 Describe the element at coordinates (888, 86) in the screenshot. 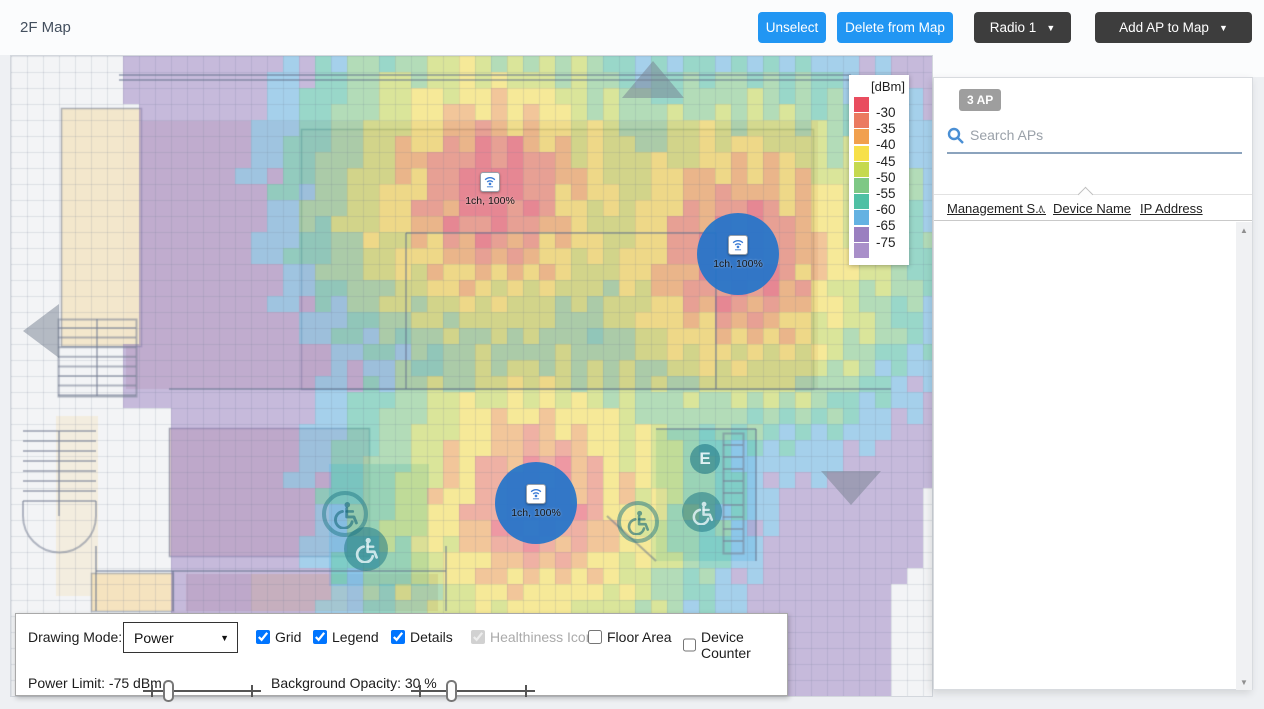

I see `legend-title: [dBm]` at that location.